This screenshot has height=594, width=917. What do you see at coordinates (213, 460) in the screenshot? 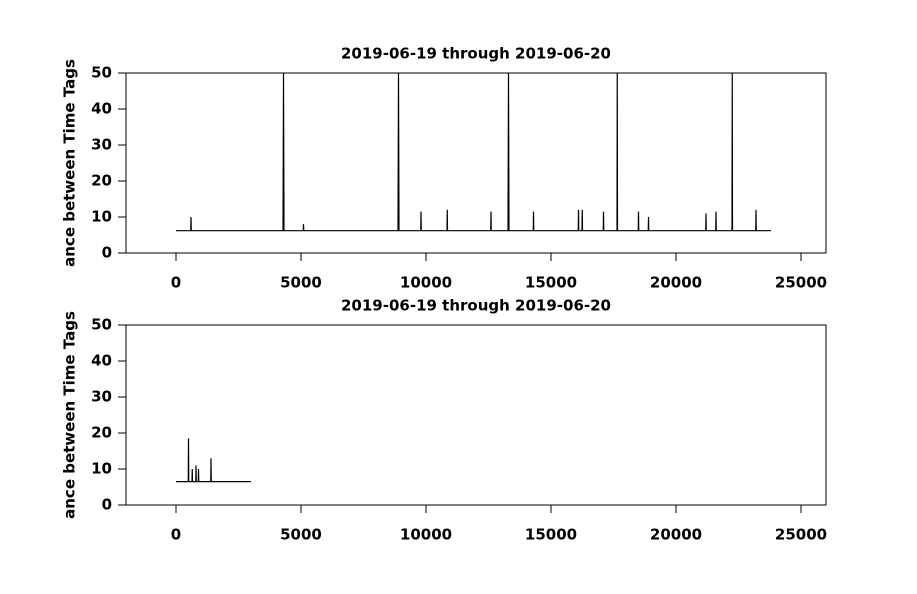
I see `data-line` at bounding box center [213, 460].